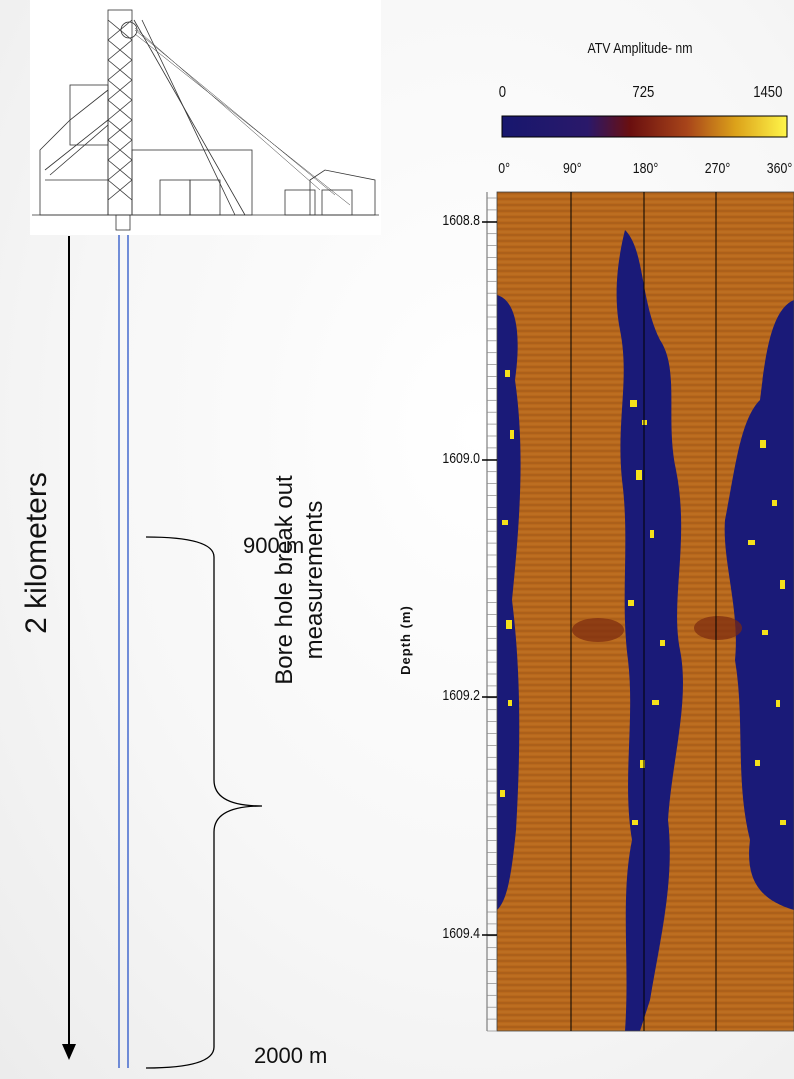 The height and width of the screenshot is (1079, 794). Describe the element at coordinates (314, 580) in the screenshot. I see `measurement-label-line2: measurements` at that location.